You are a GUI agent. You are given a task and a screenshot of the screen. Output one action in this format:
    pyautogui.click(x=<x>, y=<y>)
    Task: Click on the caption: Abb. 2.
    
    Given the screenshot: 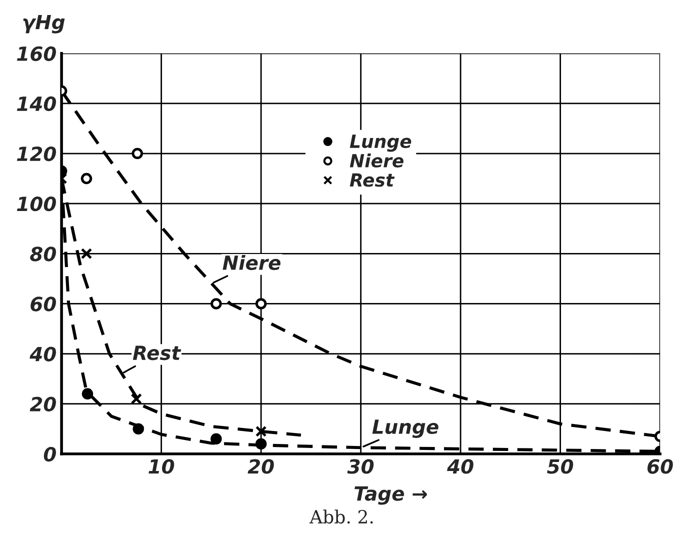 What is the action you would take?
    pyautogui.click(x=341, y=517)
    